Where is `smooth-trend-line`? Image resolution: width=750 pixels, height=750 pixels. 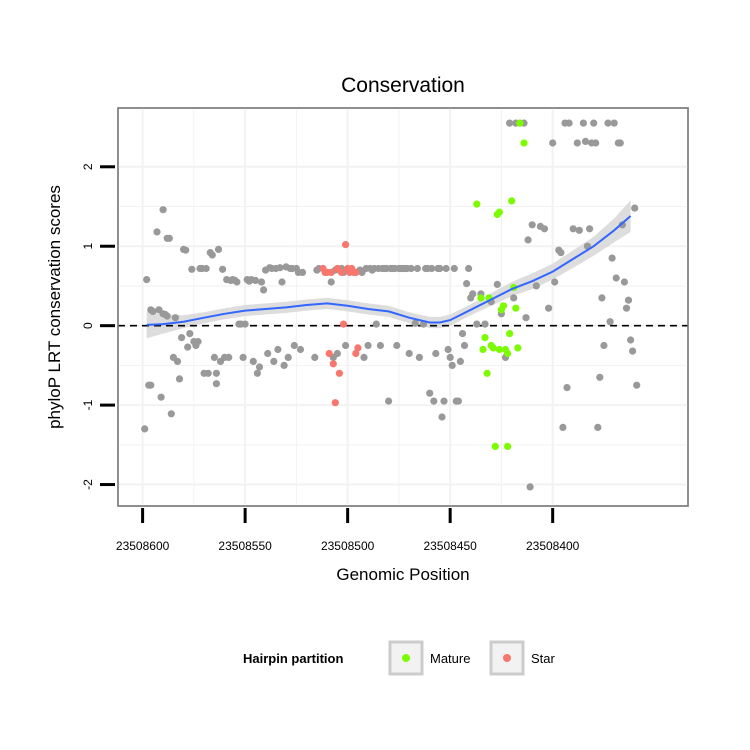 smooth-trend-line is located at coordinates (389, 270).